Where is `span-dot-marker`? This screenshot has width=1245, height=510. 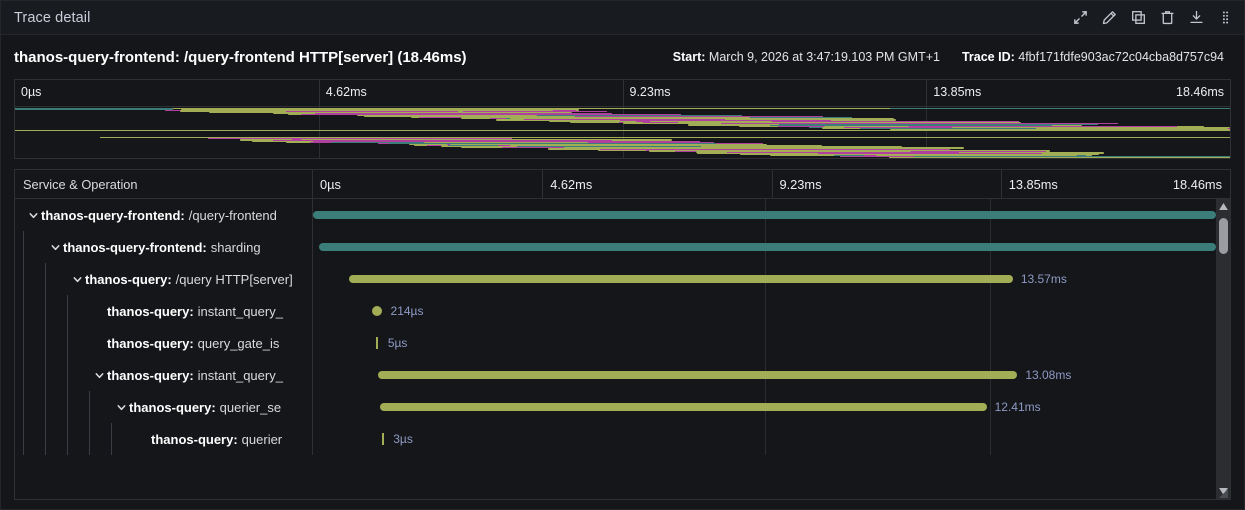 span-dot-marker is located at coordinates (376, 311).